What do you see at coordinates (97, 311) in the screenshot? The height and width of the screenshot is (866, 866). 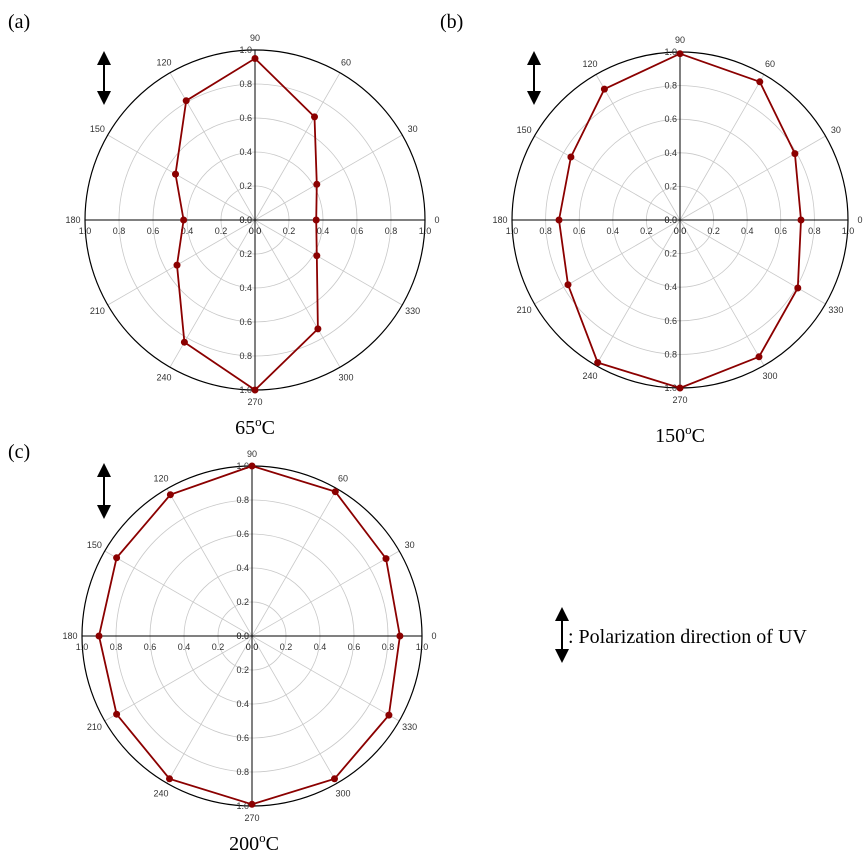 I see `angle-label: 210` at bounding box center [97, 311].